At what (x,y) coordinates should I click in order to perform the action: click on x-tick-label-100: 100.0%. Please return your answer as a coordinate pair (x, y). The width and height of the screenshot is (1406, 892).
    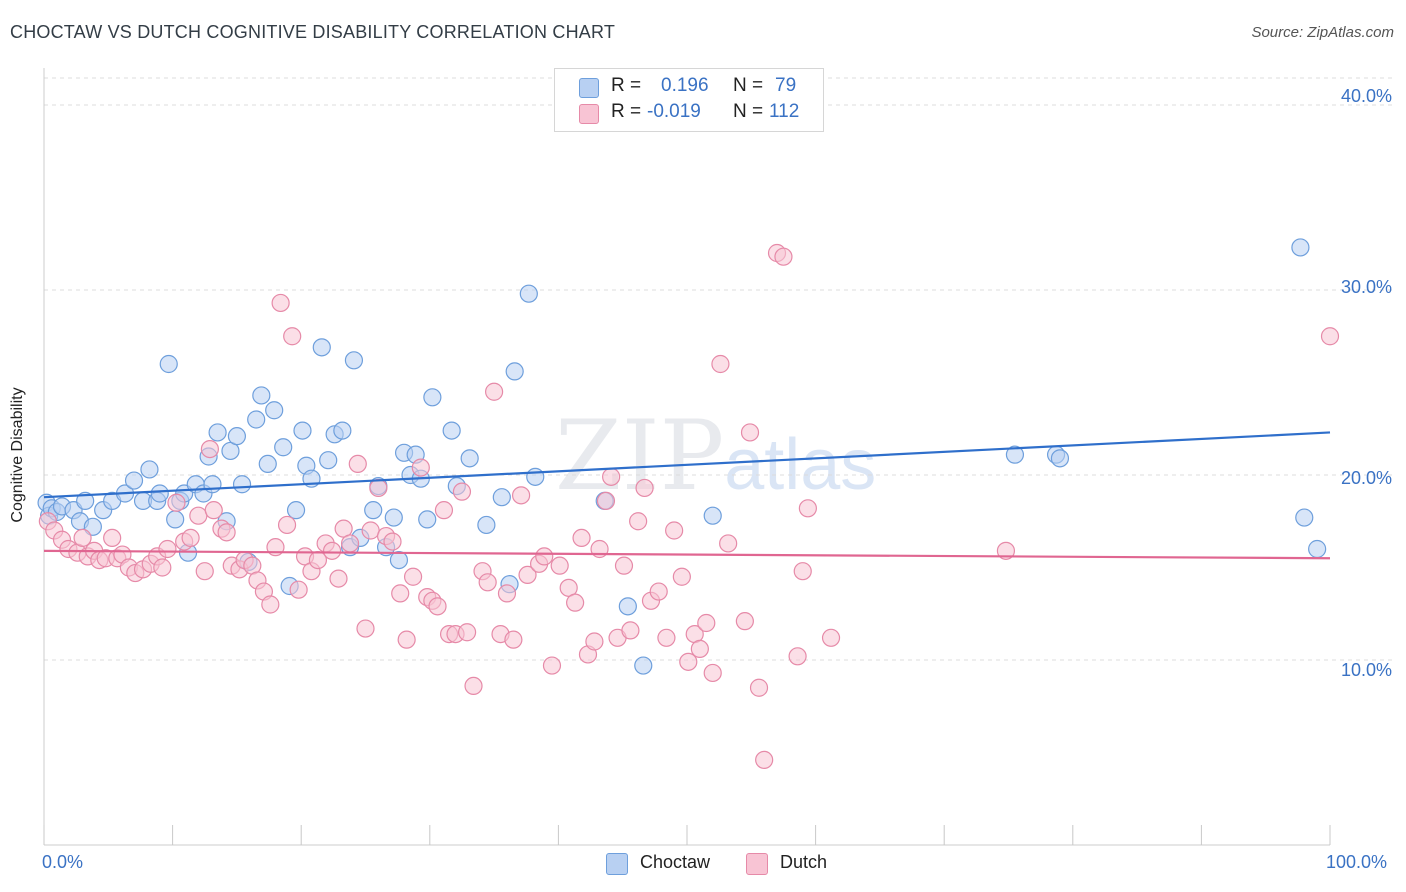
    Looking at the image, I should click on (1357, 862).